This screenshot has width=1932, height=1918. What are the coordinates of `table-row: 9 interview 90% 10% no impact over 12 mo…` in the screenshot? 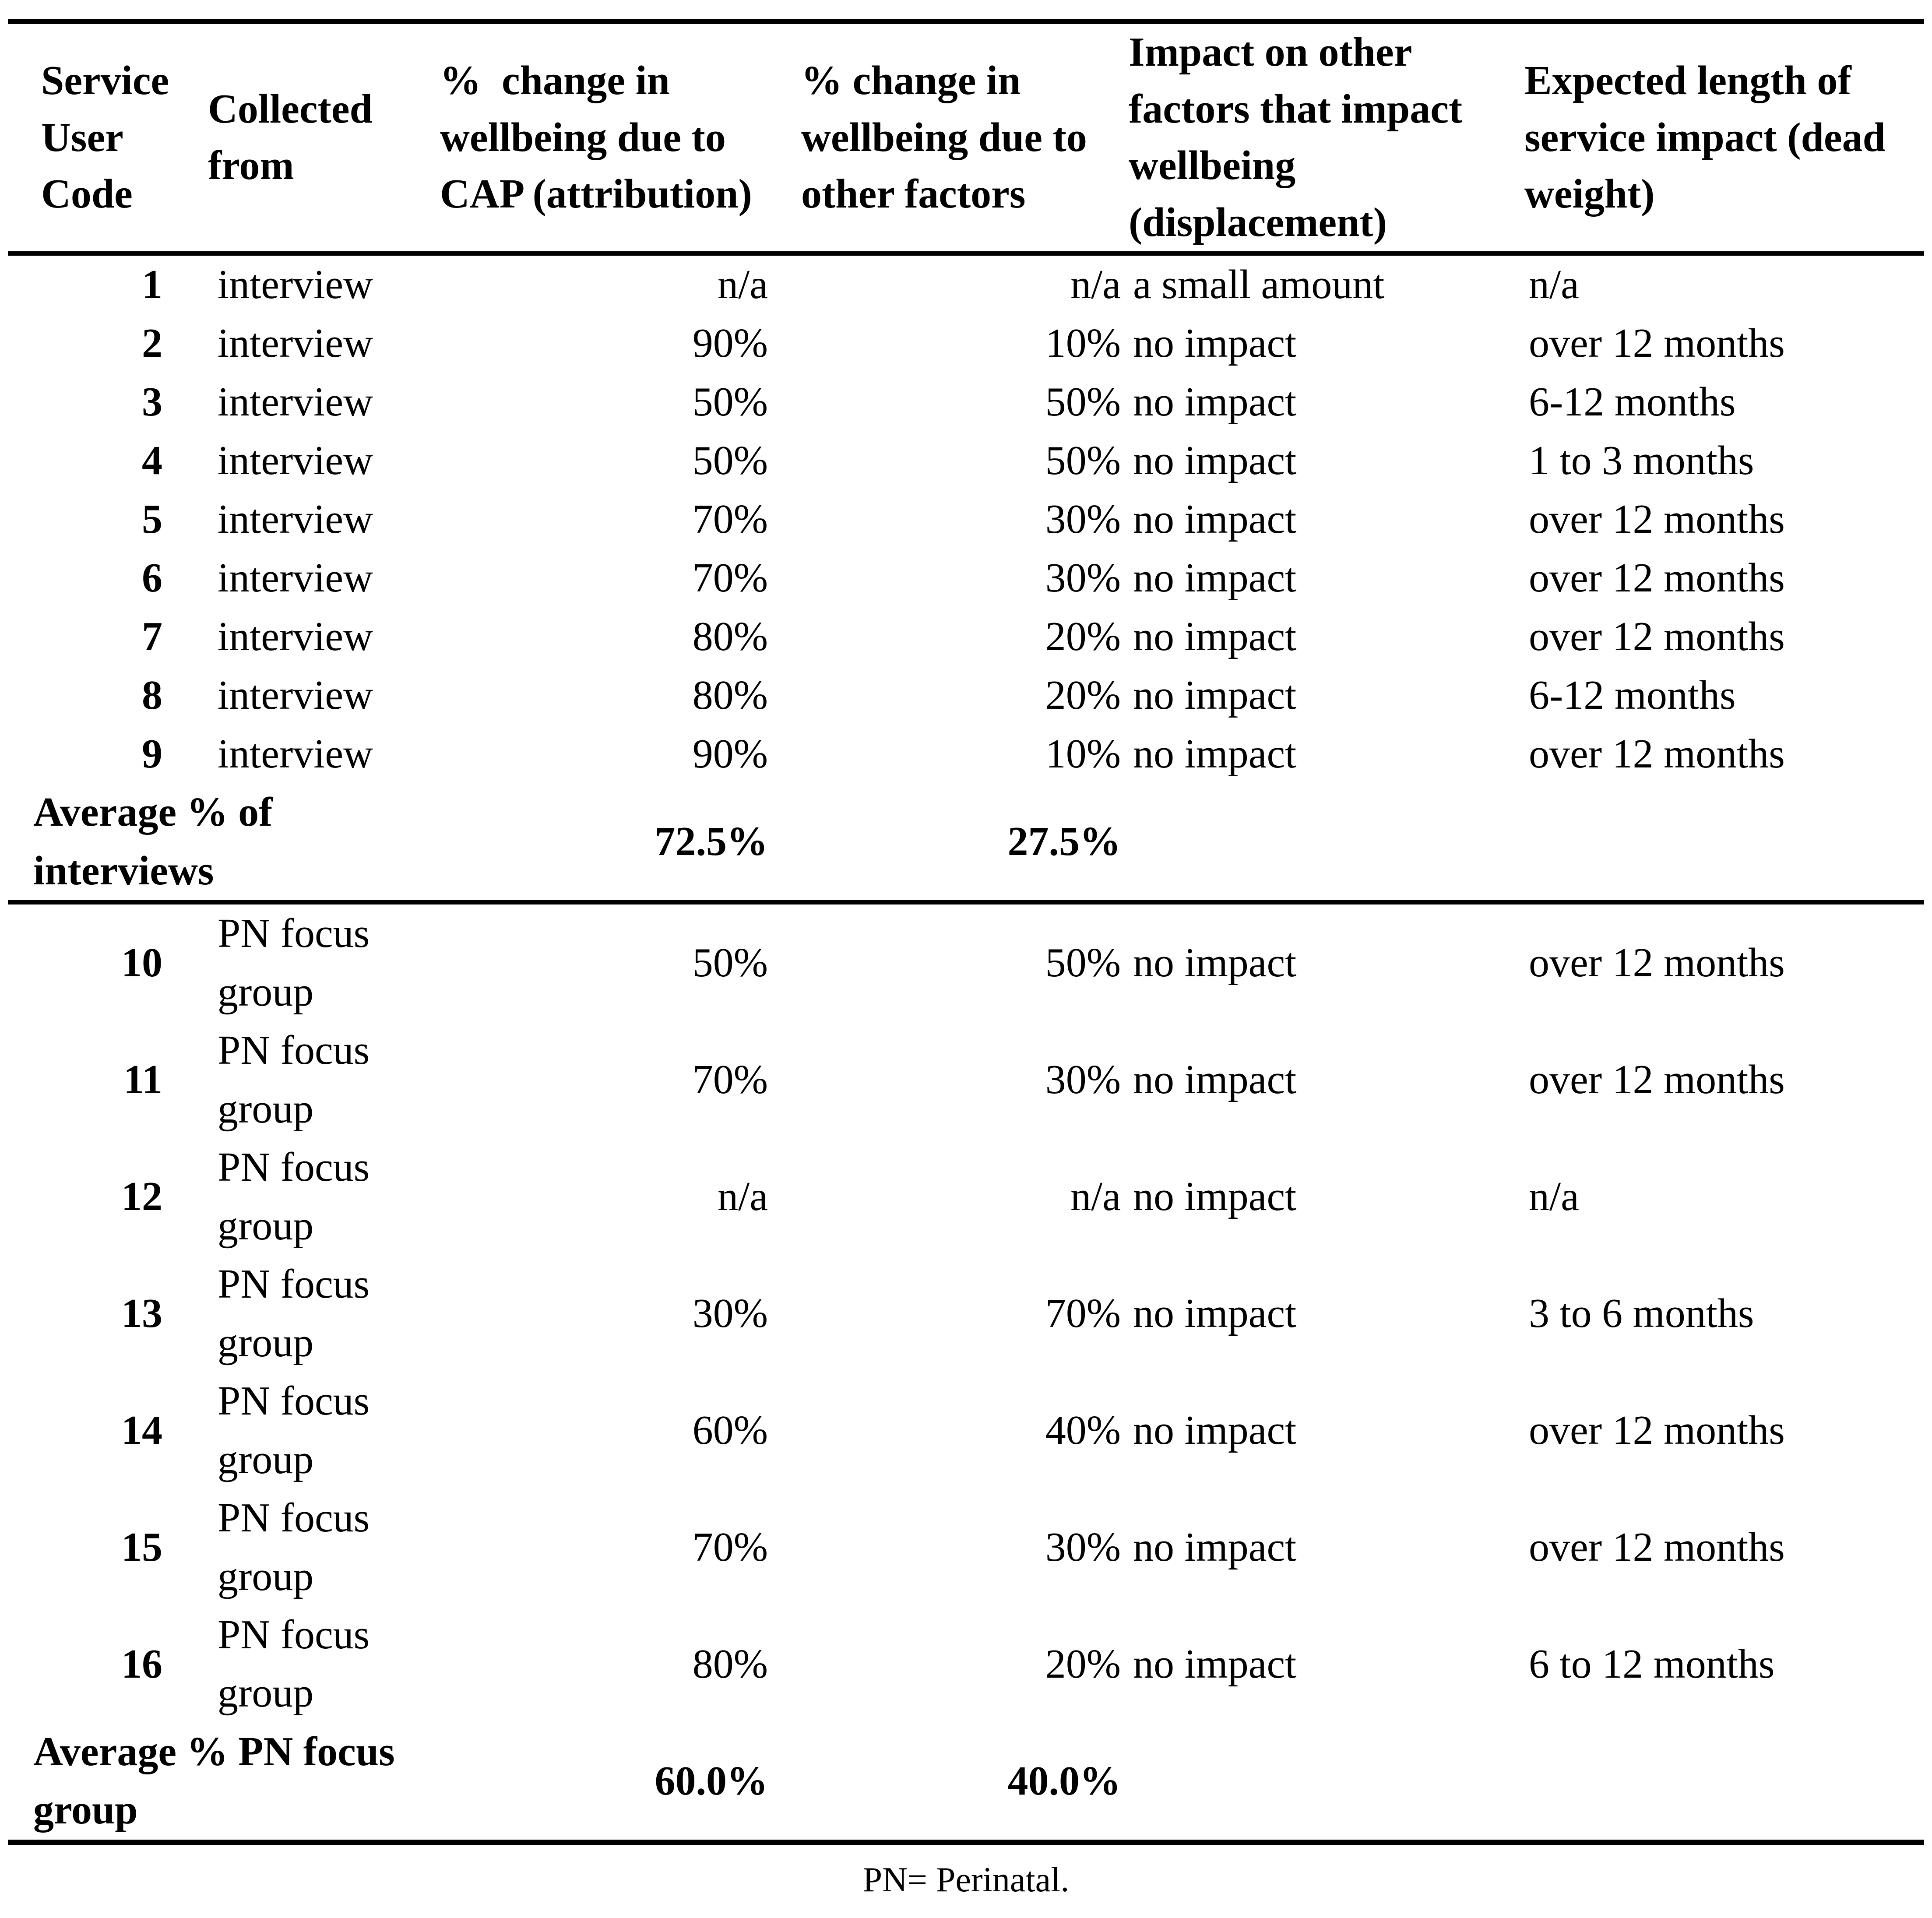 It's located at (966, 754).